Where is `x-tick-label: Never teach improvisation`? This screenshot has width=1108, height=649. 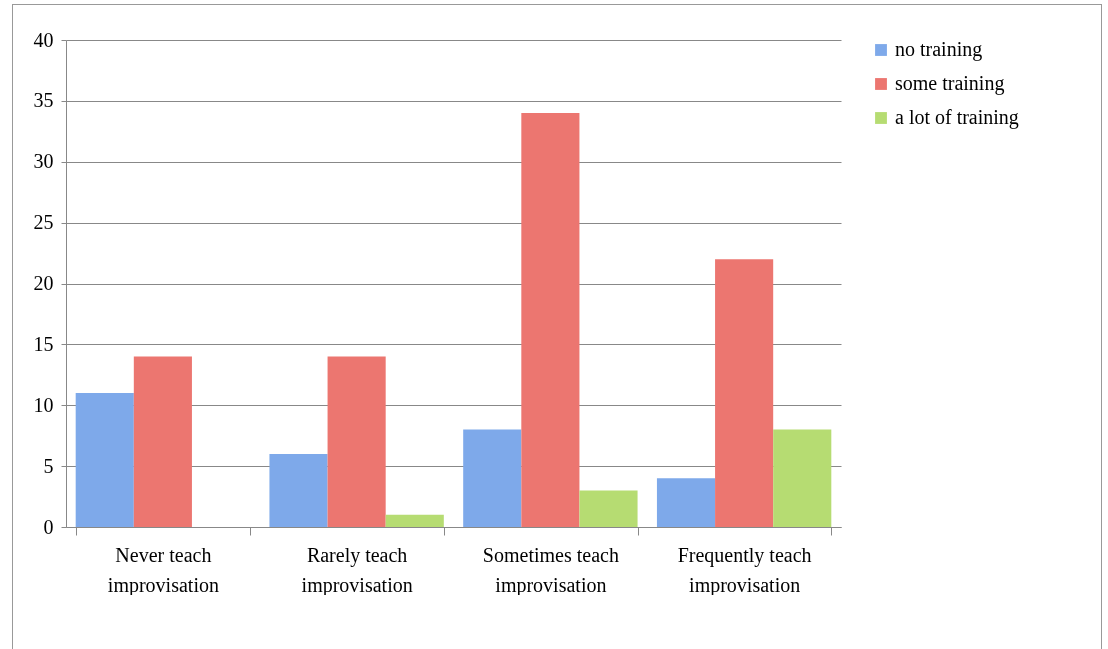
x-tick-label: Never teach improvisation is located at coordinates (163, 570).